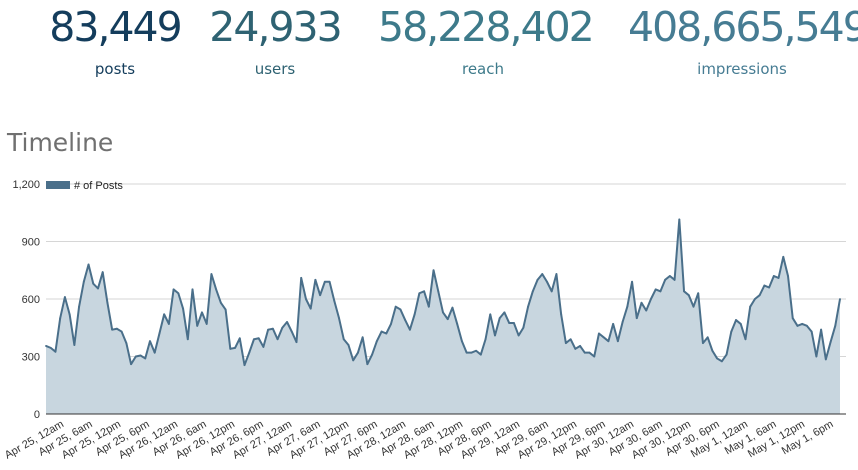 This screenshot has width=858, height=470. Describe the element at coordinates (31, 358) in the screenshot. I see `y-tick-label: 300` at that location.